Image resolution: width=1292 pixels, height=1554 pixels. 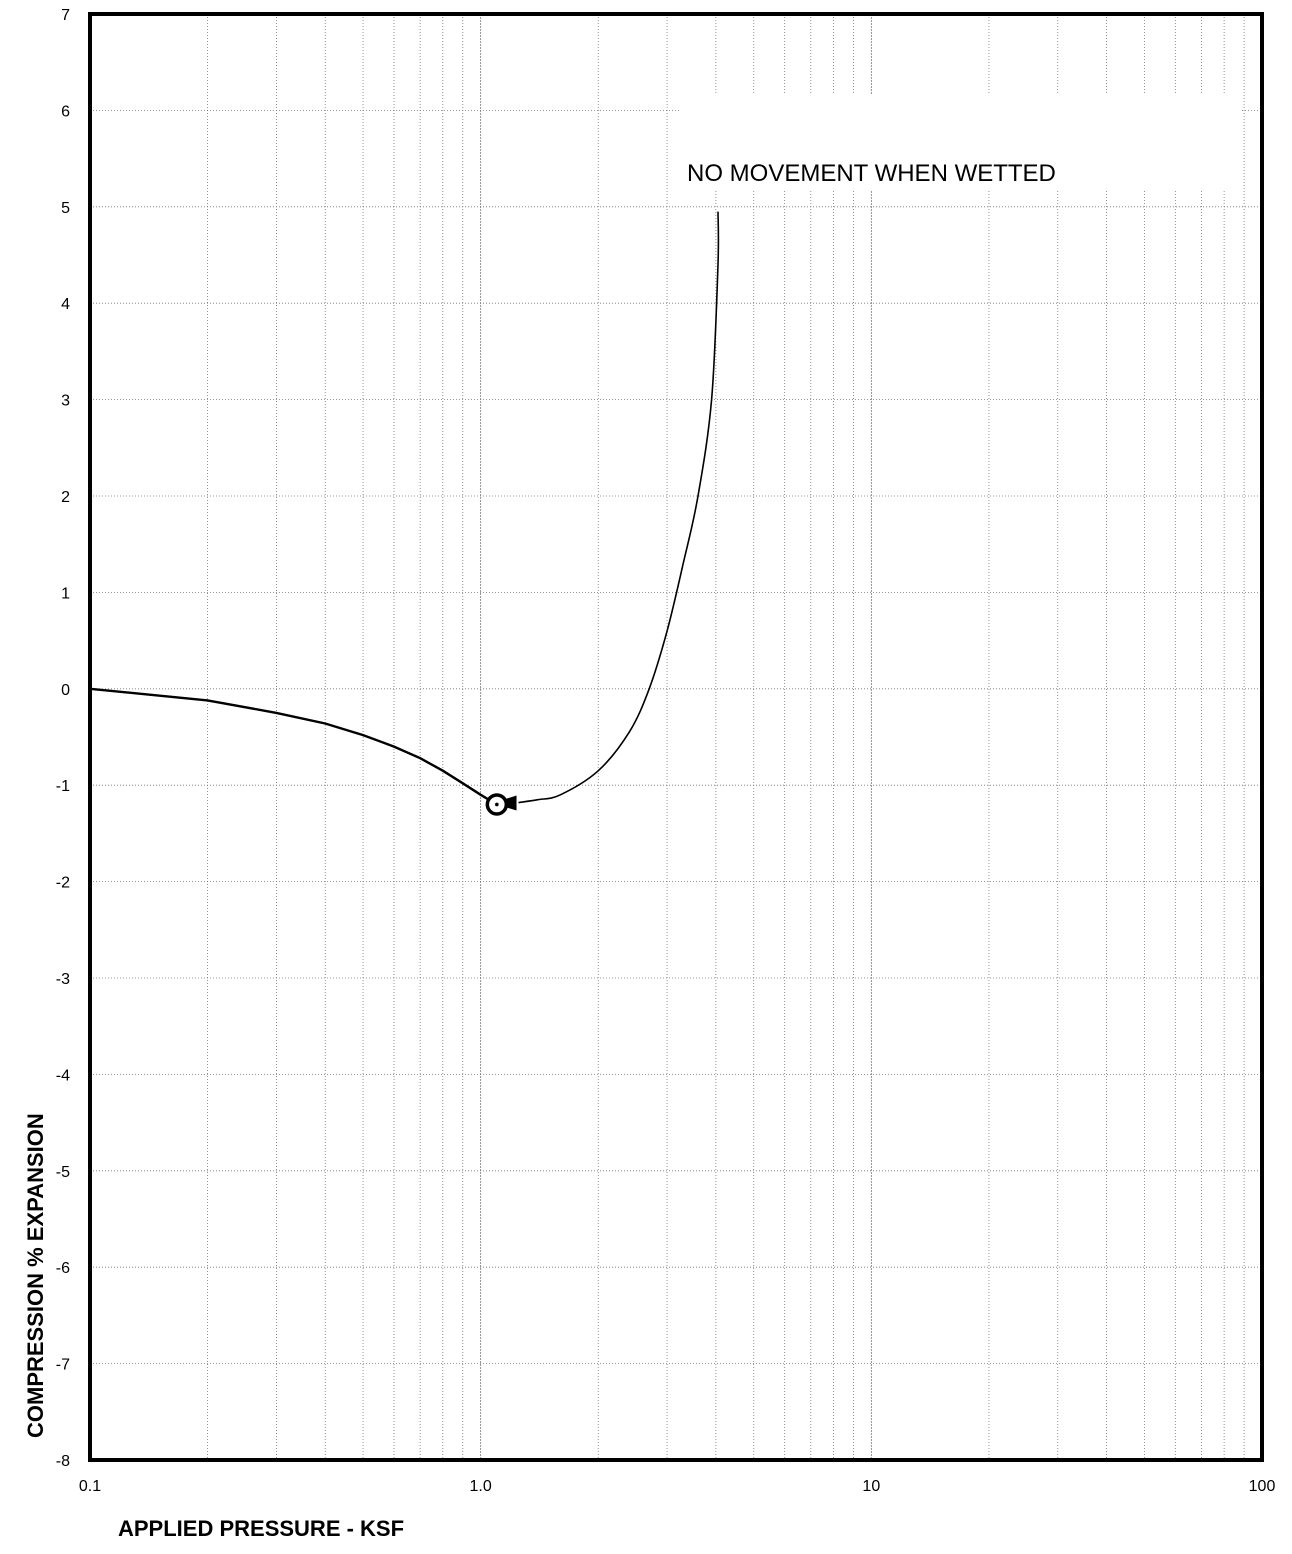 I want to click on y-tick-label: -4, so click(x=63, y=1075).